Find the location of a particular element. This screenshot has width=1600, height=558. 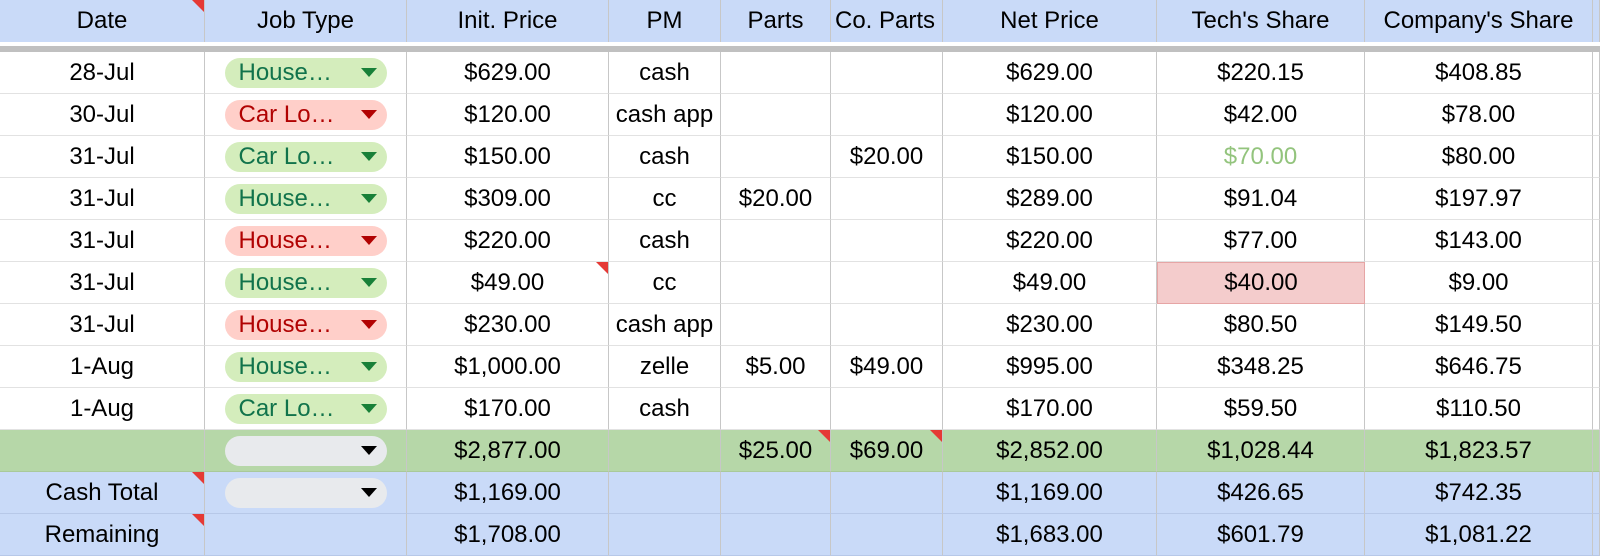

techs-share-cell: $220.15 is located at coordinates (1261, 73).